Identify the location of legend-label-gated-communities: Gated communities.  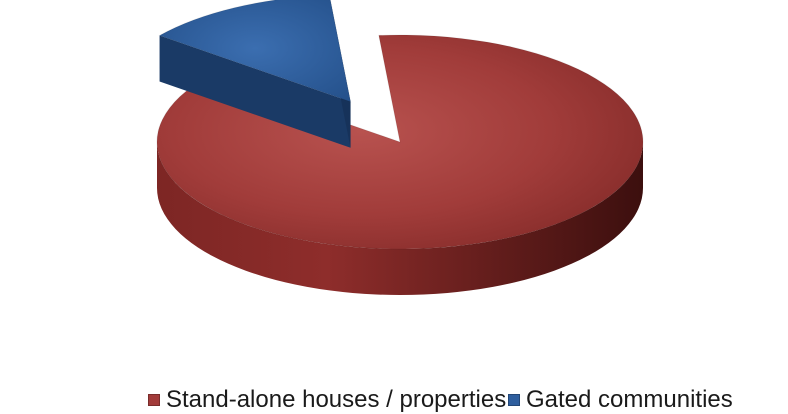
(629, 399).